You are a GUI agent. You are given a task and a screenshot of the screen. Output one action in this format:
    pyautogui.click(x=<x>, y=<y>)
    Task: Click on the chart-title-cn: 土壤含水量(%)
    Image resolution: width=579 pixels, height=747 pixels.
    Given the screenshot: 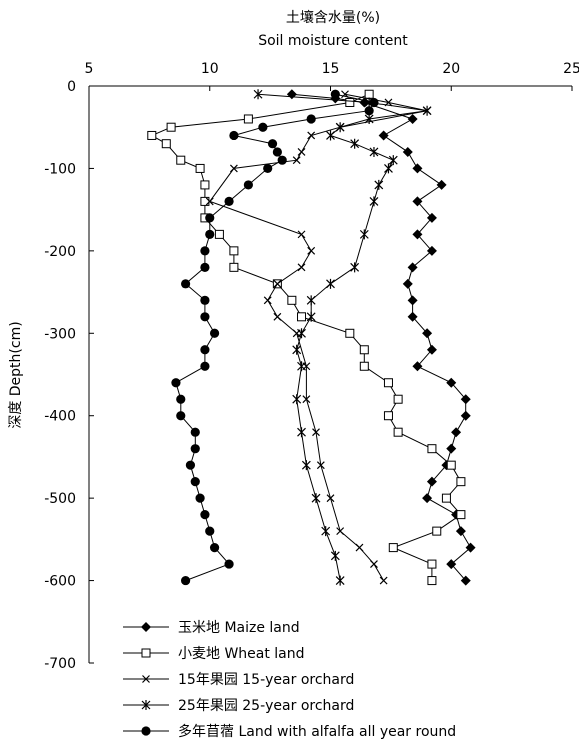 What is the action you would take?
    pyautogui.click(x=333, y=17)
    